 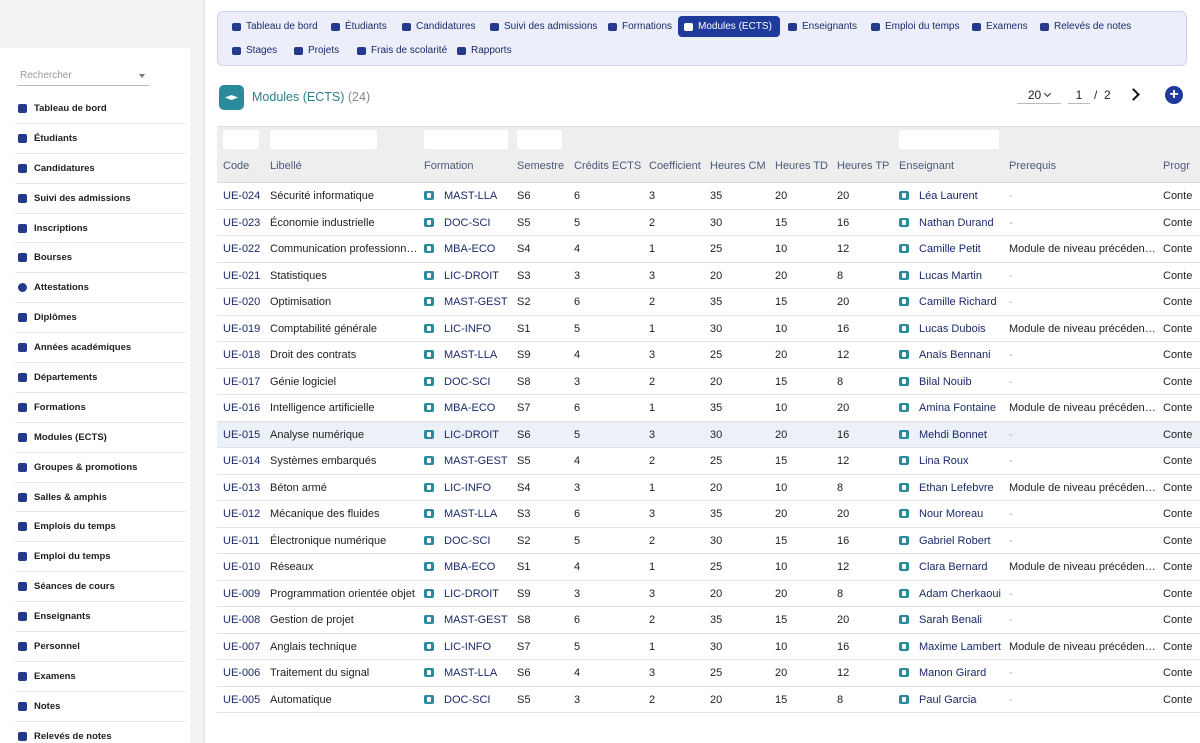 I want to click on tab-item: Rapports, so click(x=485, y=50).